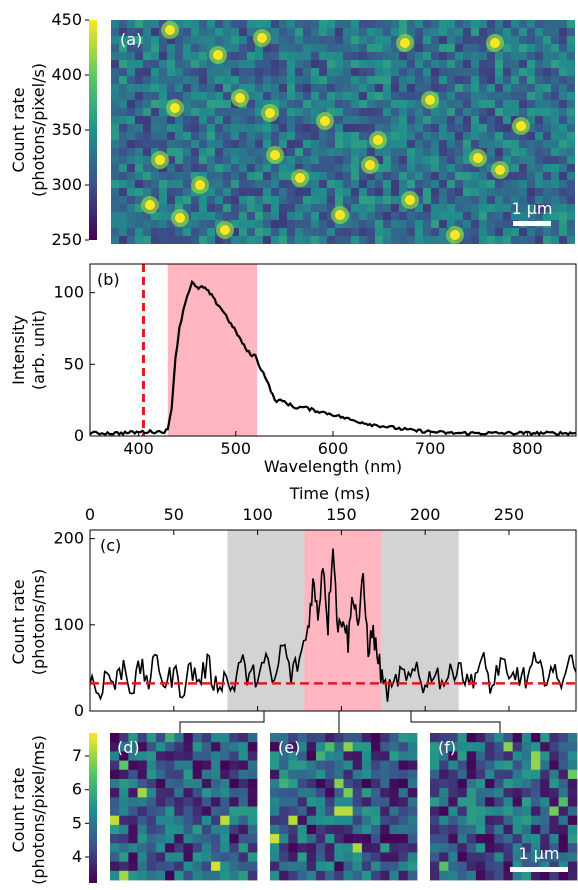  What do you see at coordinates (77, 822) in the screenshot?
I see `svg-text: 5` at bounding box center [77, 822].